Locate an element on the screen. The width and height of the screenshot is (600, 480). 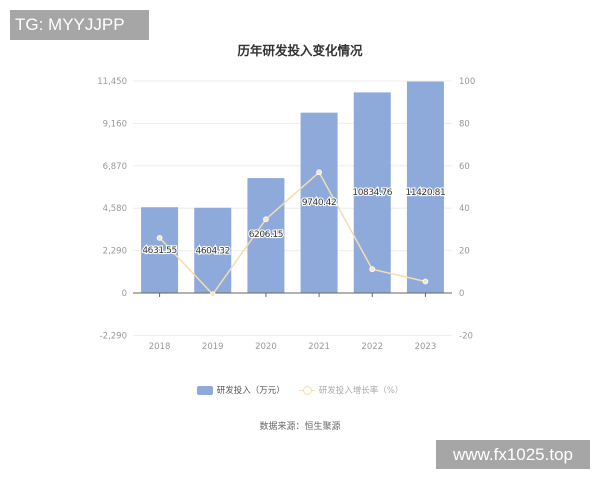
left-axis-tick-label: 9,160 is located at coordinates (115, 124).